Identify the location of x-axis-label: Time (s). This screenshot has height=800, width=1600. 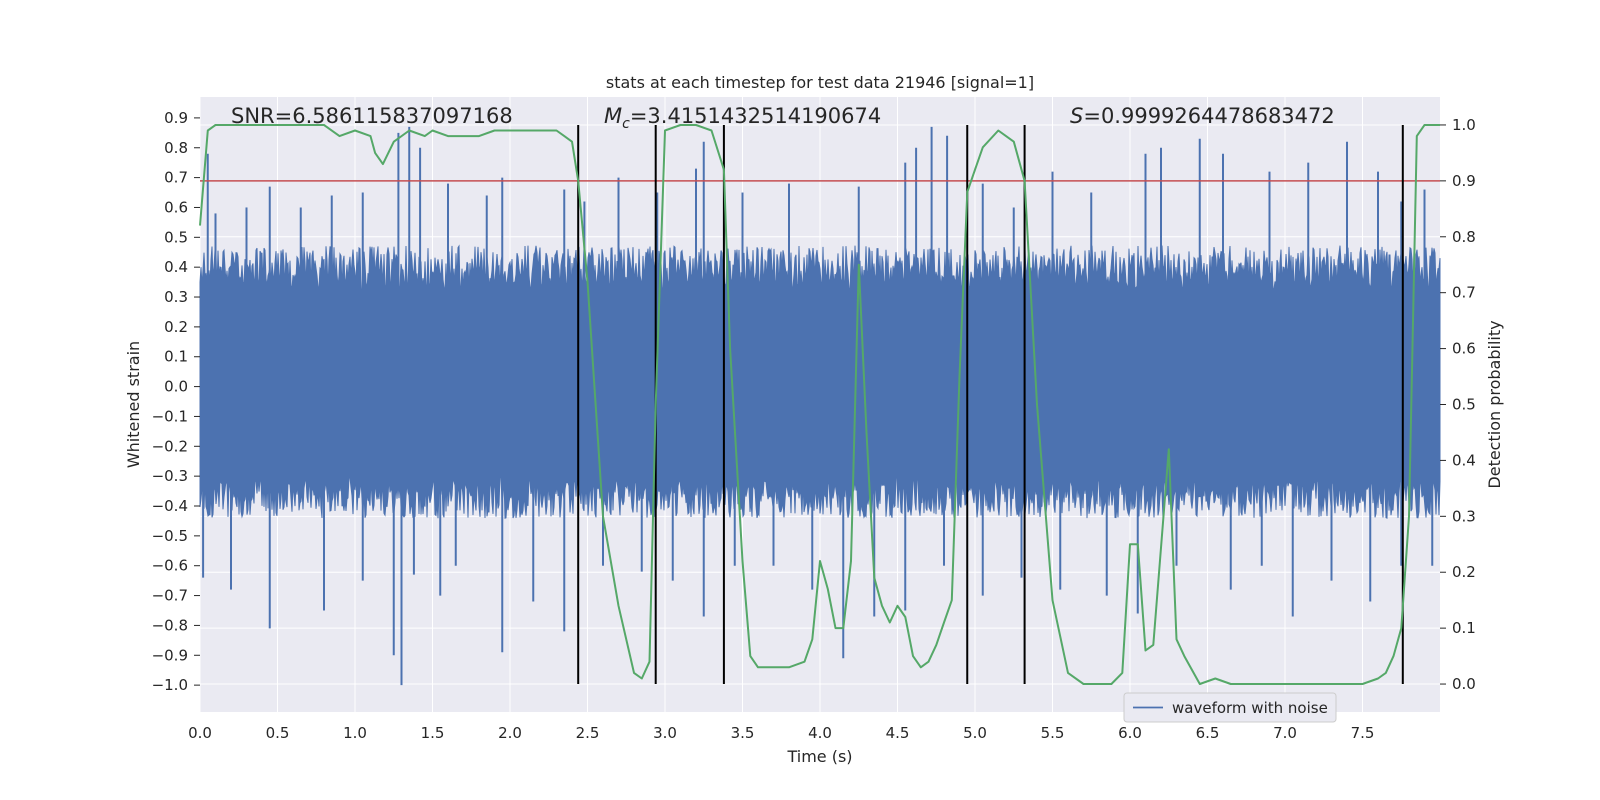
(819, 756).